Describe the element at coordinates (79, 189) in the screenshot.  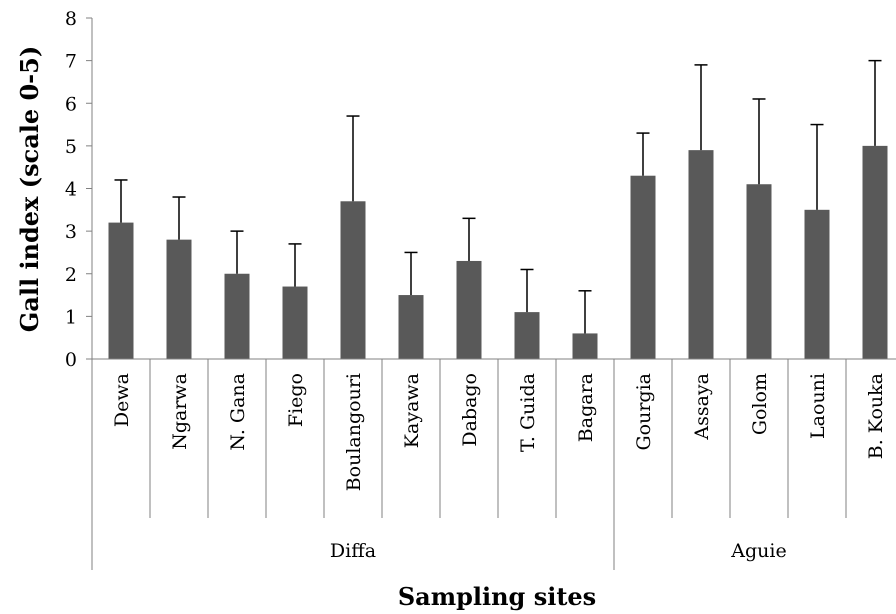
I see `y-axis: 0 1 2 3 4 5 6 7 8` at that location.